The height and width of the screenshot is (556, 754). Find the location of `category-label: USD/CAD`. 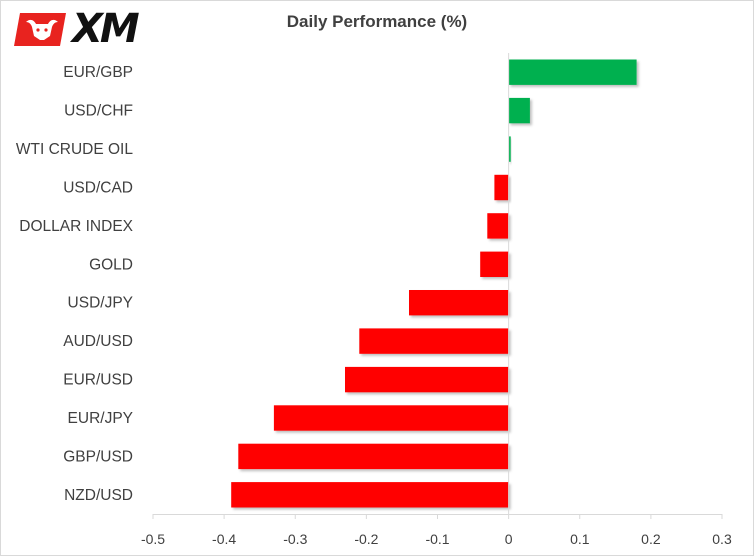

category-label: USD/CAD is located at coordinates (98, 188).